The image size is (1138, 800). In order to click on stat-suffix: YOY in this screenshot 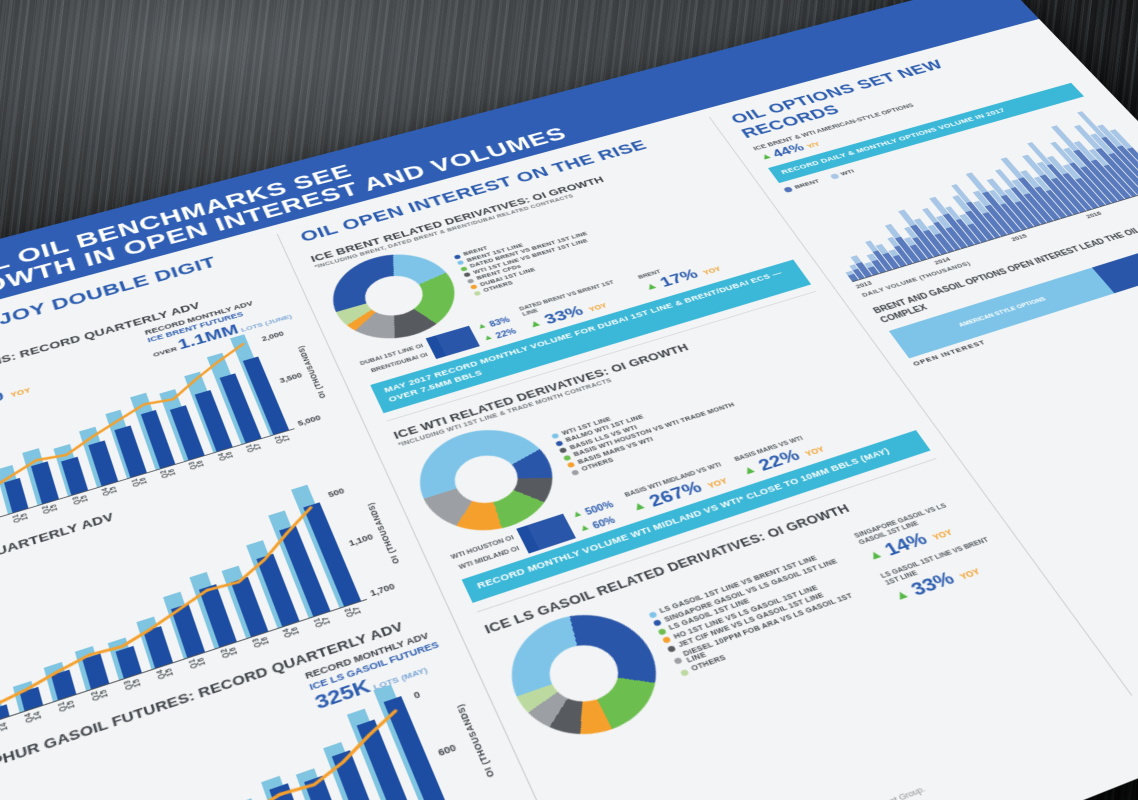, I will do `click(20, 392)`.